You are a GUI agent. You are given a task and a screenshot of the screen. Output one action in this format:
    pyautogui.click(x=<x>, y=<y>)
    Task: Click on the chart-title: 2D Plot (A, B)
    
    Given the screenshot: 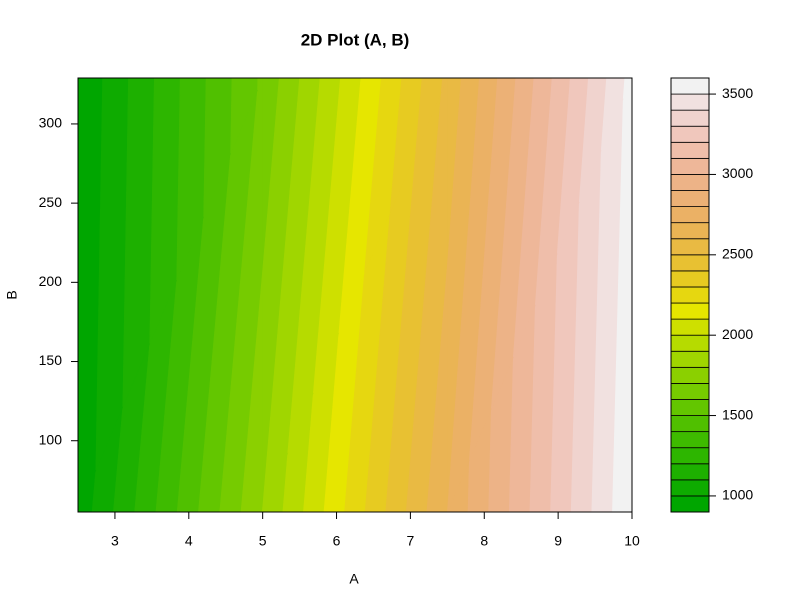 What is the action you would take?
    pyautogui.click(x=355, y=39)
    